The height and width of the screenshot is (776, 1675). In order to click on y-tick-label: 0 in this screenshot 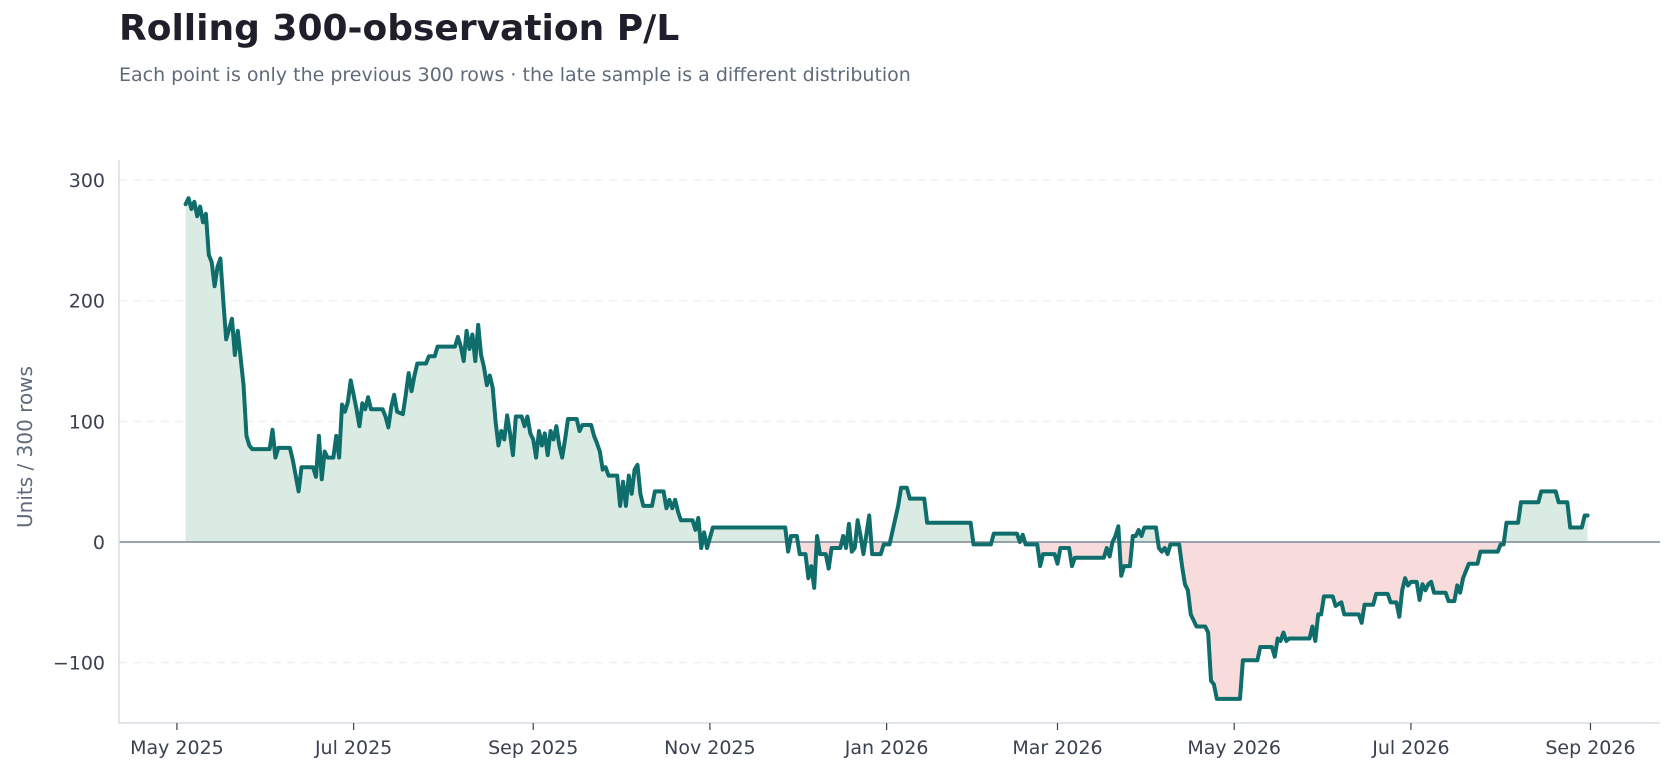, I will do `click(99, 543)`.